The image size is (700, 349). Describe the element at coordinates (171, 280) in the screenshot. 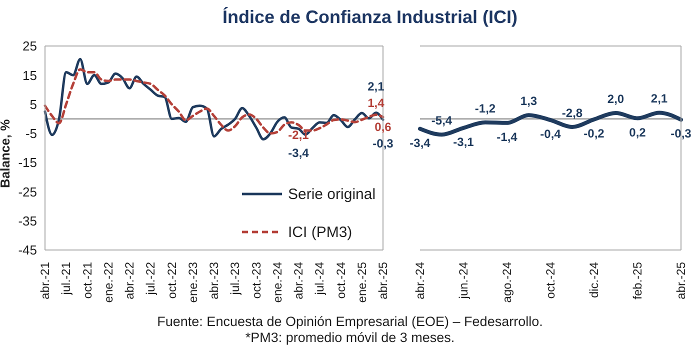

I see `x-tick-label: oct.-22` at that location.